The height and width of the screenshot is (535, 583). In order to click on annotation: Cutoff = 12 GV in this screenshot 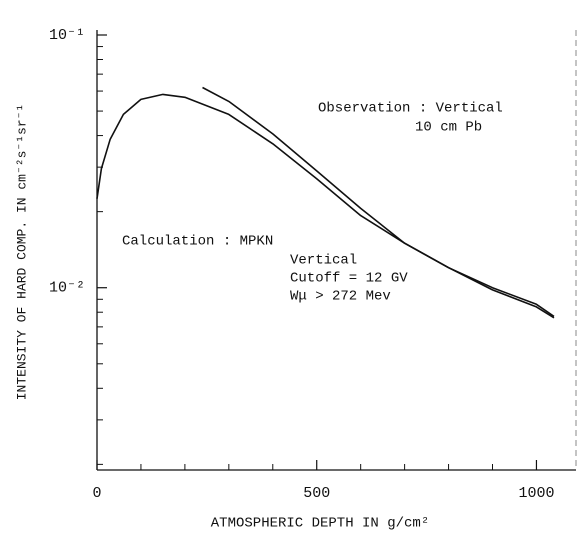, I will do `click(349, 279)`.